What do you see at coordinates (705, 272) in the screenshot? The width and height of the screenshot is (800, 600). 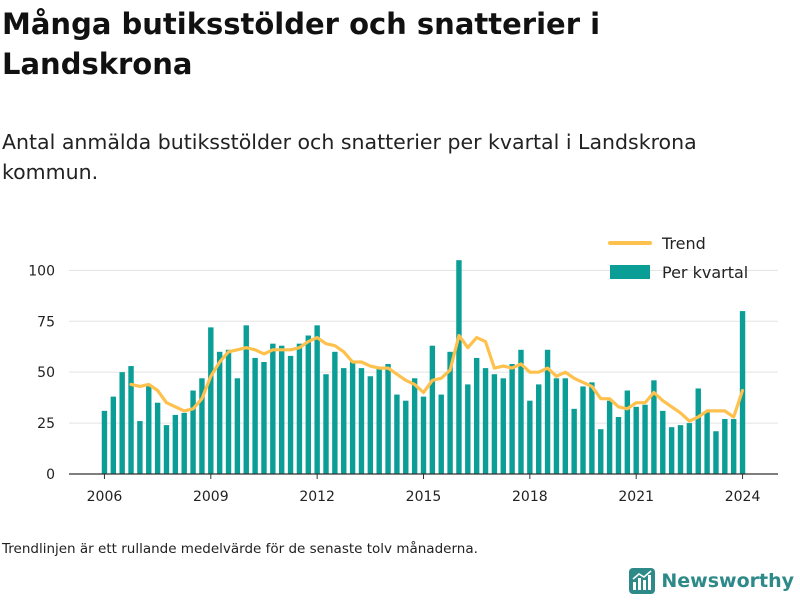 I see `legend-bars-label: Per kvartal` at bounding box center [705, 272].